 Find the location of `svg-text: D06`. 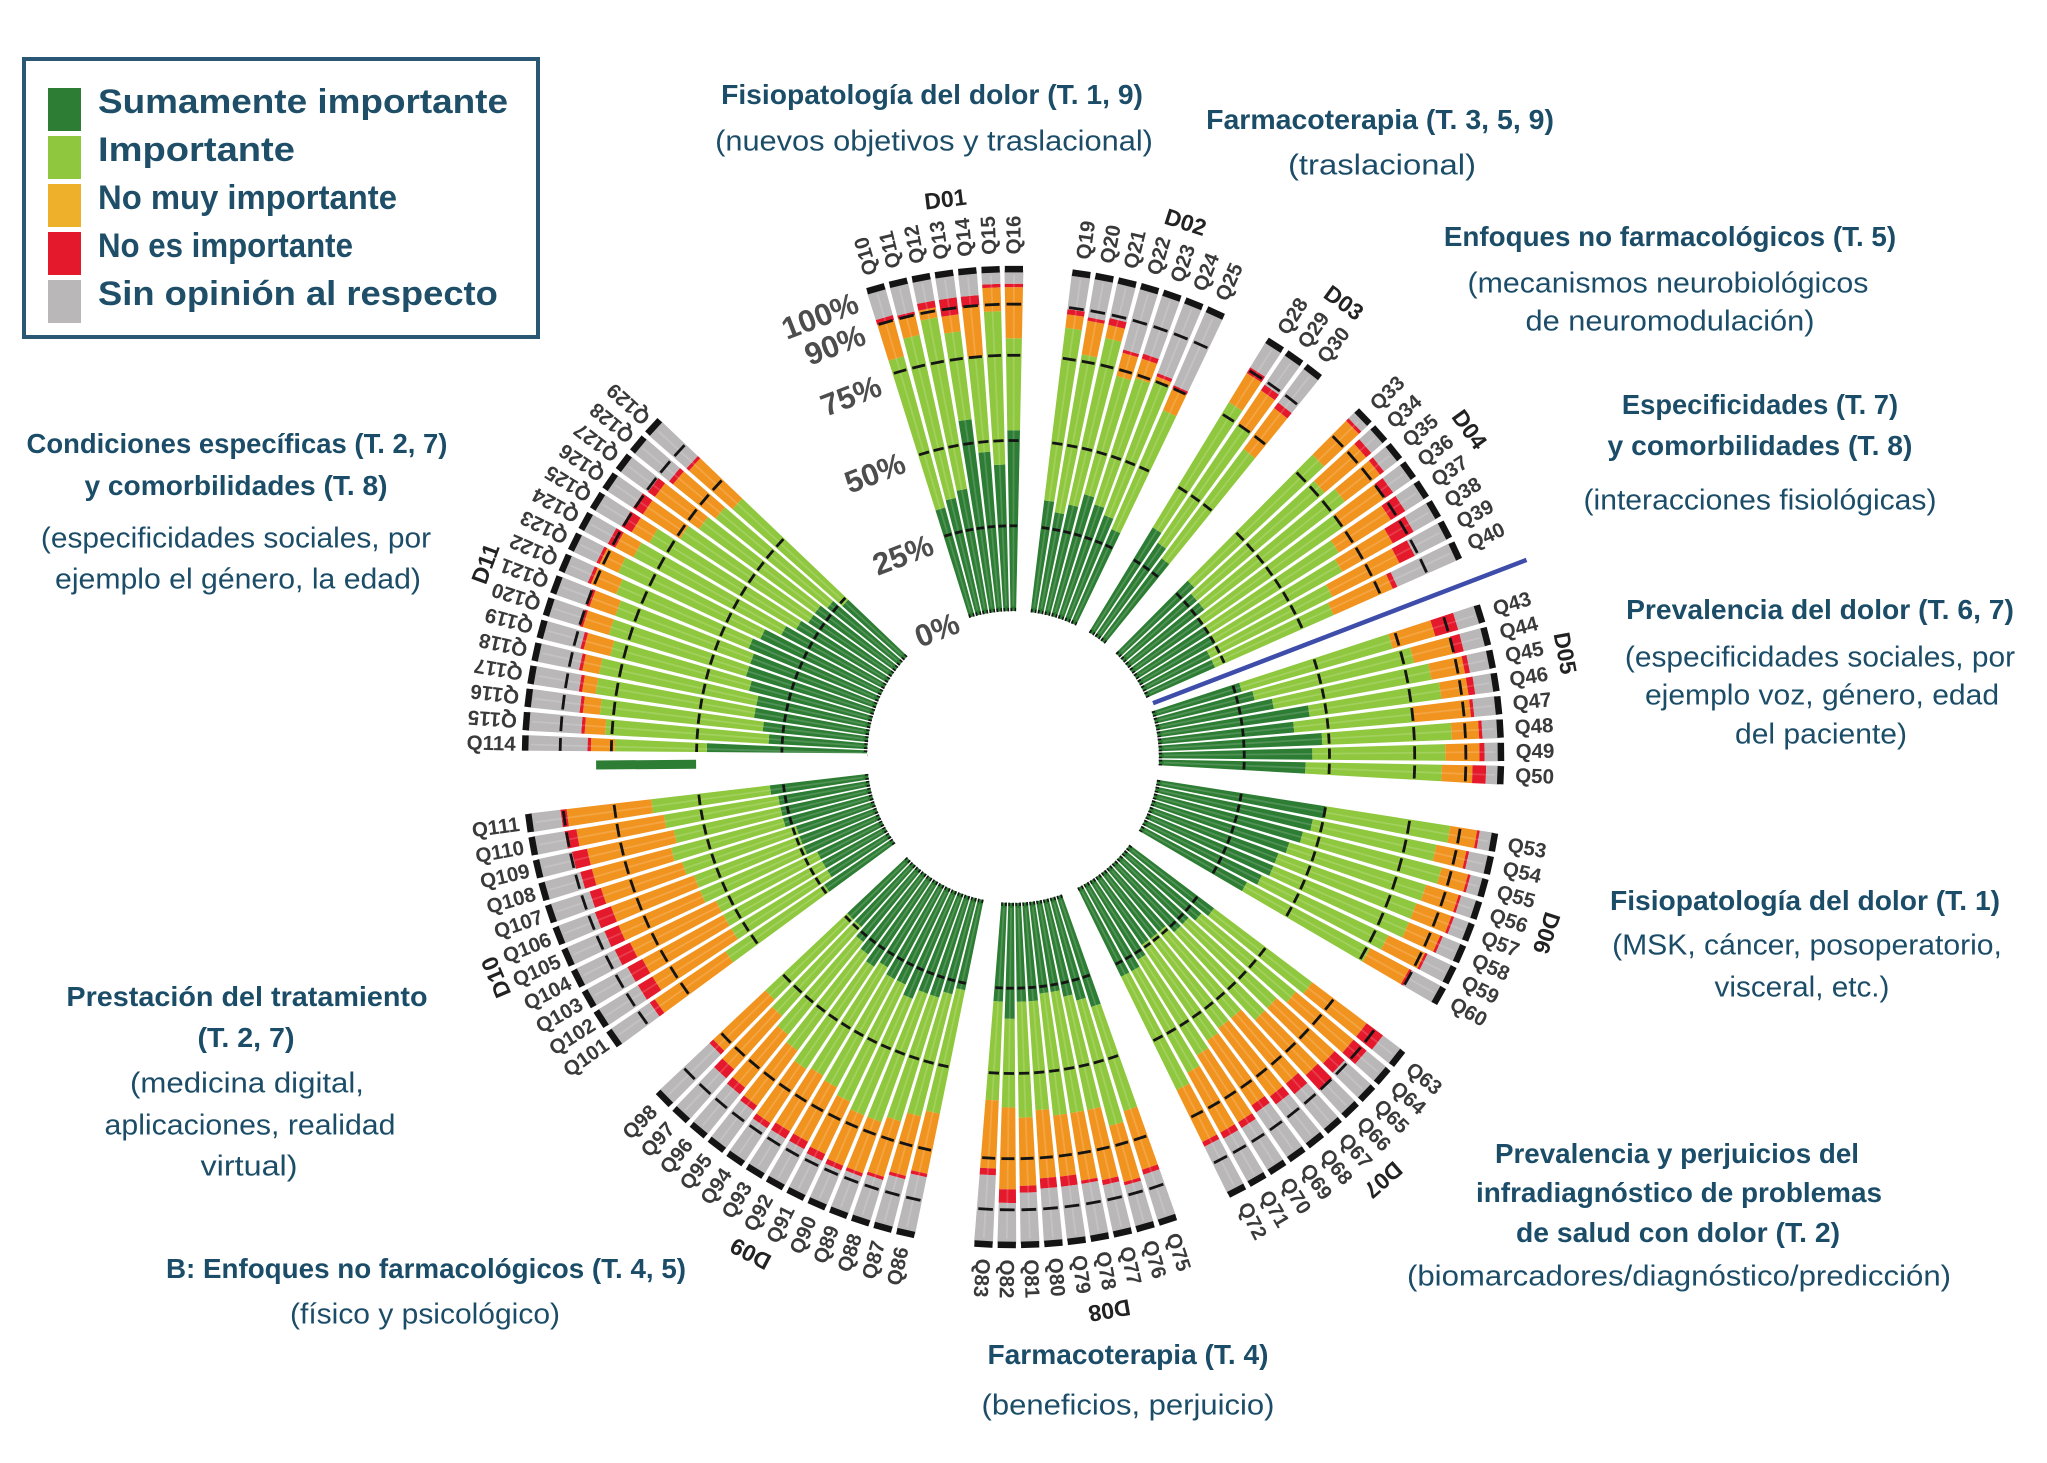

svg-text: D06 is located at coordinates (1547, 933).